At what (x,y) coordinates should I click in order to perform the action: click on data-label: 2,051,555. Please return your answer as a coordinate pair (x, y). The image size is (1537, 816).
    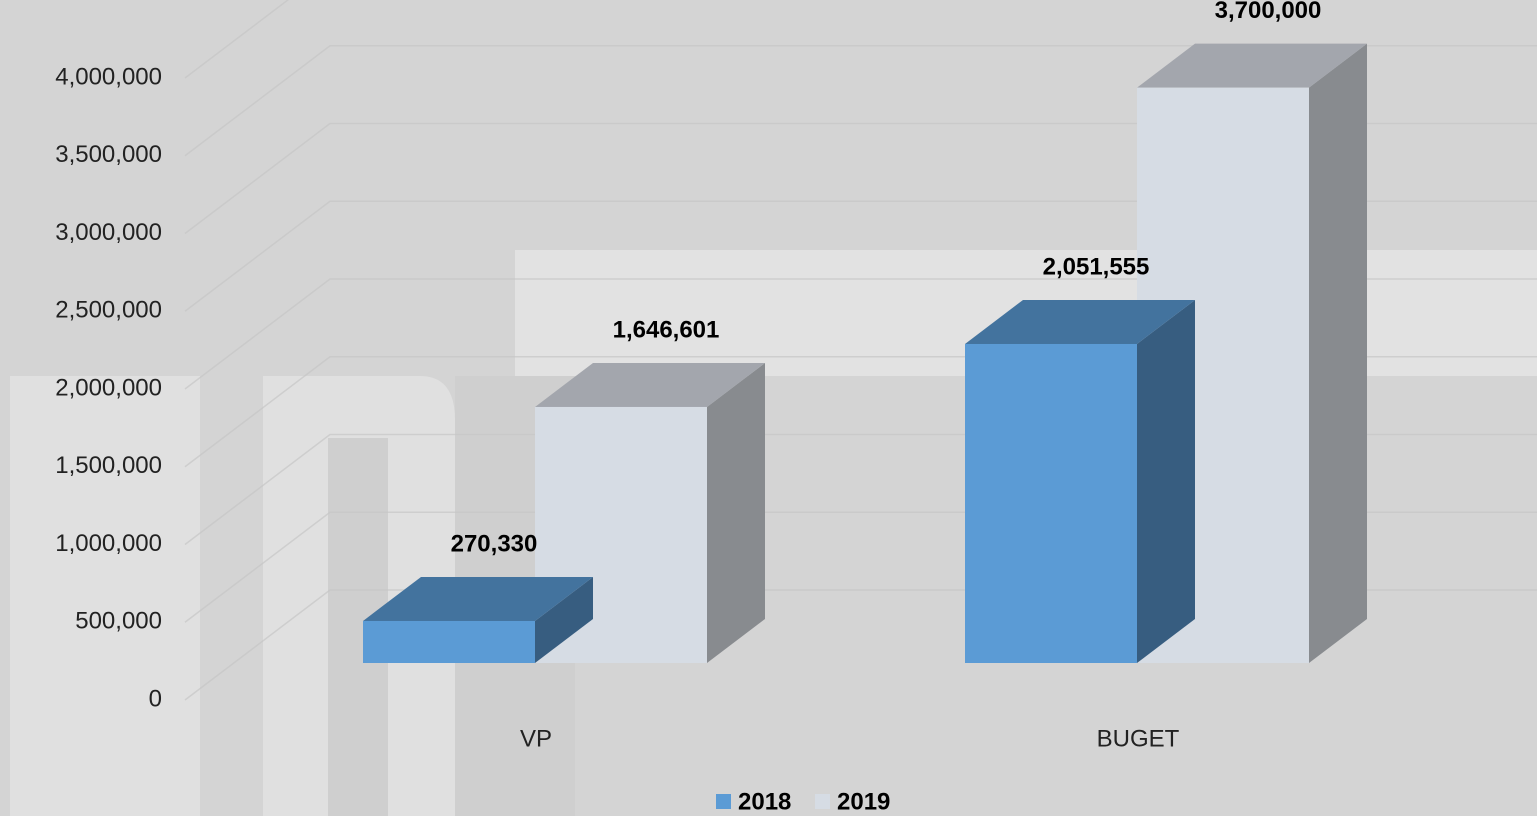
    Looking at the image, I should click on (1096, 266).